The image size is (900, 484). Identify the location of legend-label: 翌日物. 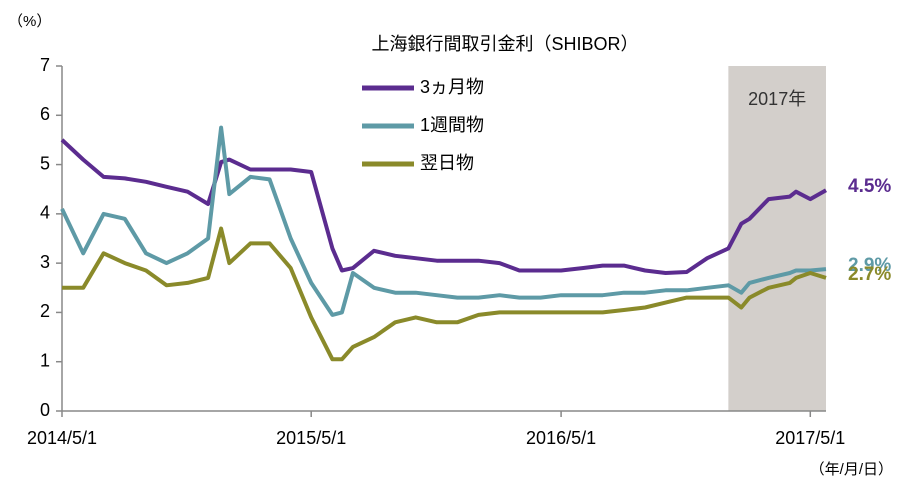
(447, 163).